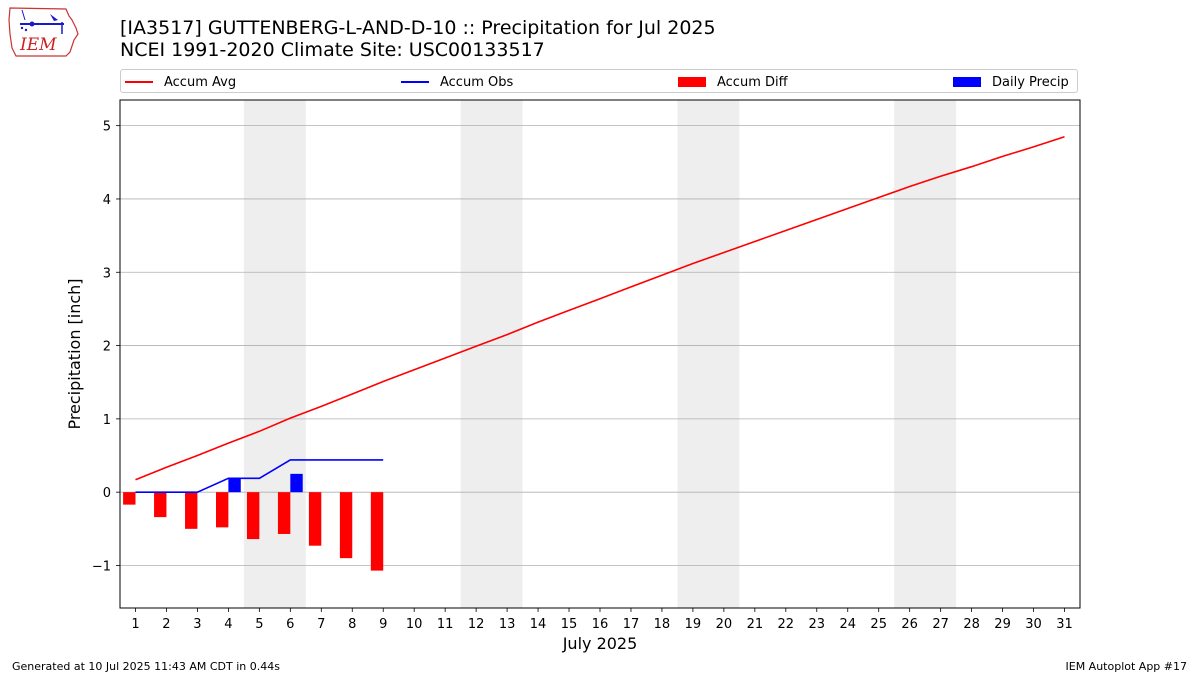  Describe the element at coordinates (290, 624) in the screenshot. I see `x-tick-label: 6` at that location.